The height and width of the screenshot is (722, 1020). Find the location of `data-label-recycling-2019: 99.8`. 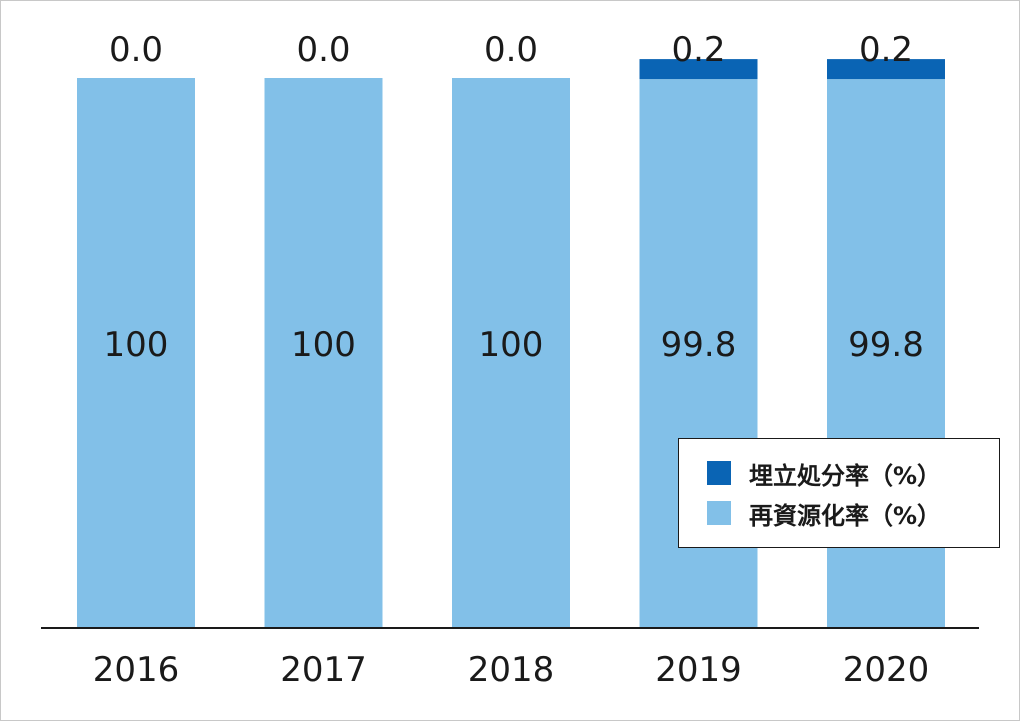

data-label-recycling-2019: 99.8 is located at coordinates (699, 345).